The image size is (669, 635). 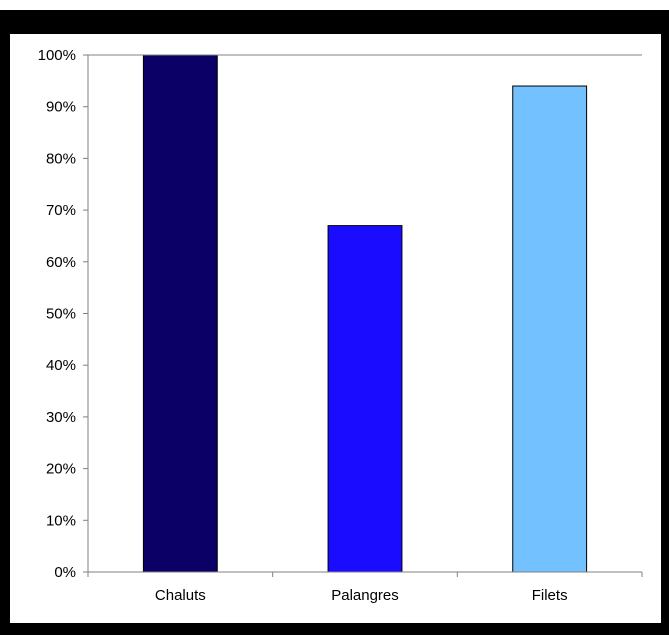 What do you see at coordinates (61, 210) in the screenshot?
I see `y-tick-label: 70%` at bounding box center [61, 210].